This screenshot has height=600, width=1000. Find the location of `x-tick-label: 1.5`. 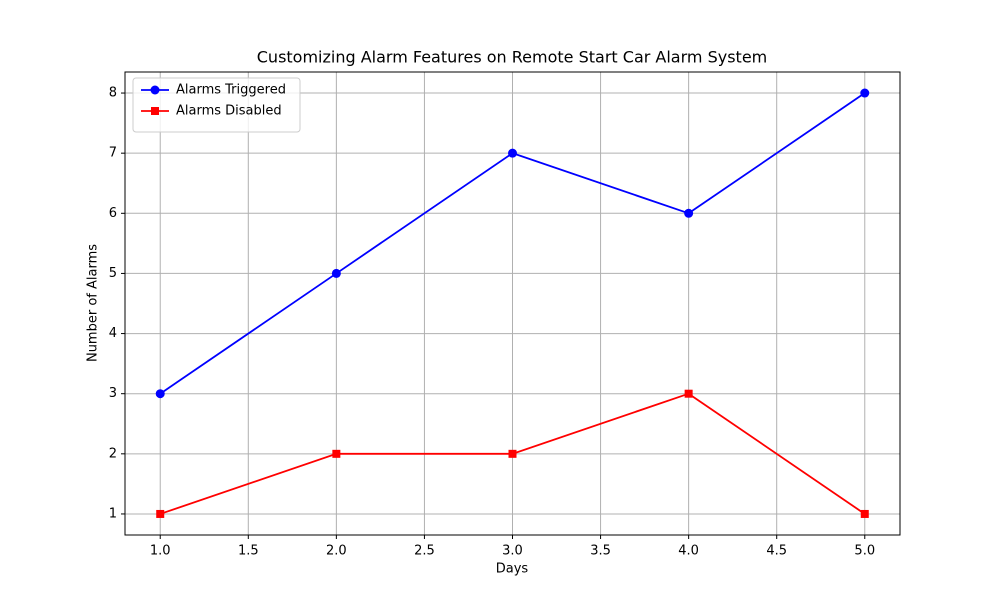

x-tick-label: 1.5 is located at coordinates (248, 551).